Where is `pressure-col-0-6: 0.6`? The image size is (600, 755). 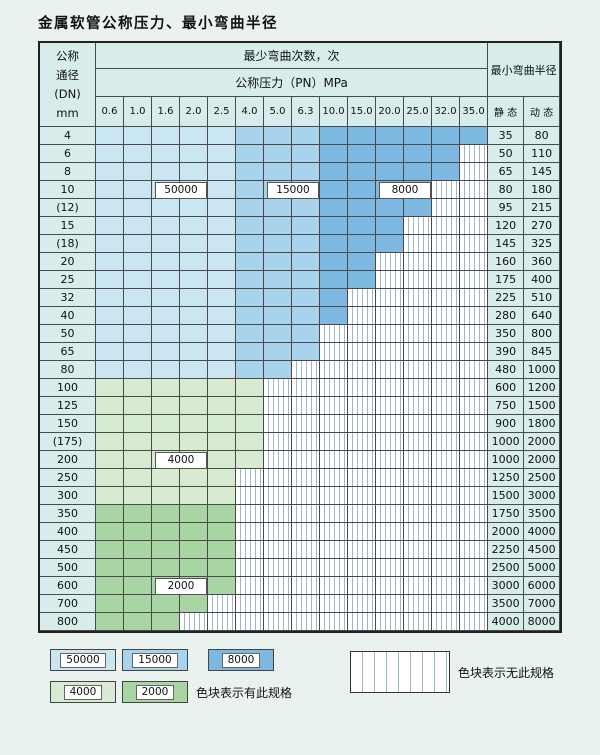
pressure-col-0-6: 0.6 is located at coordinates (110, 112).